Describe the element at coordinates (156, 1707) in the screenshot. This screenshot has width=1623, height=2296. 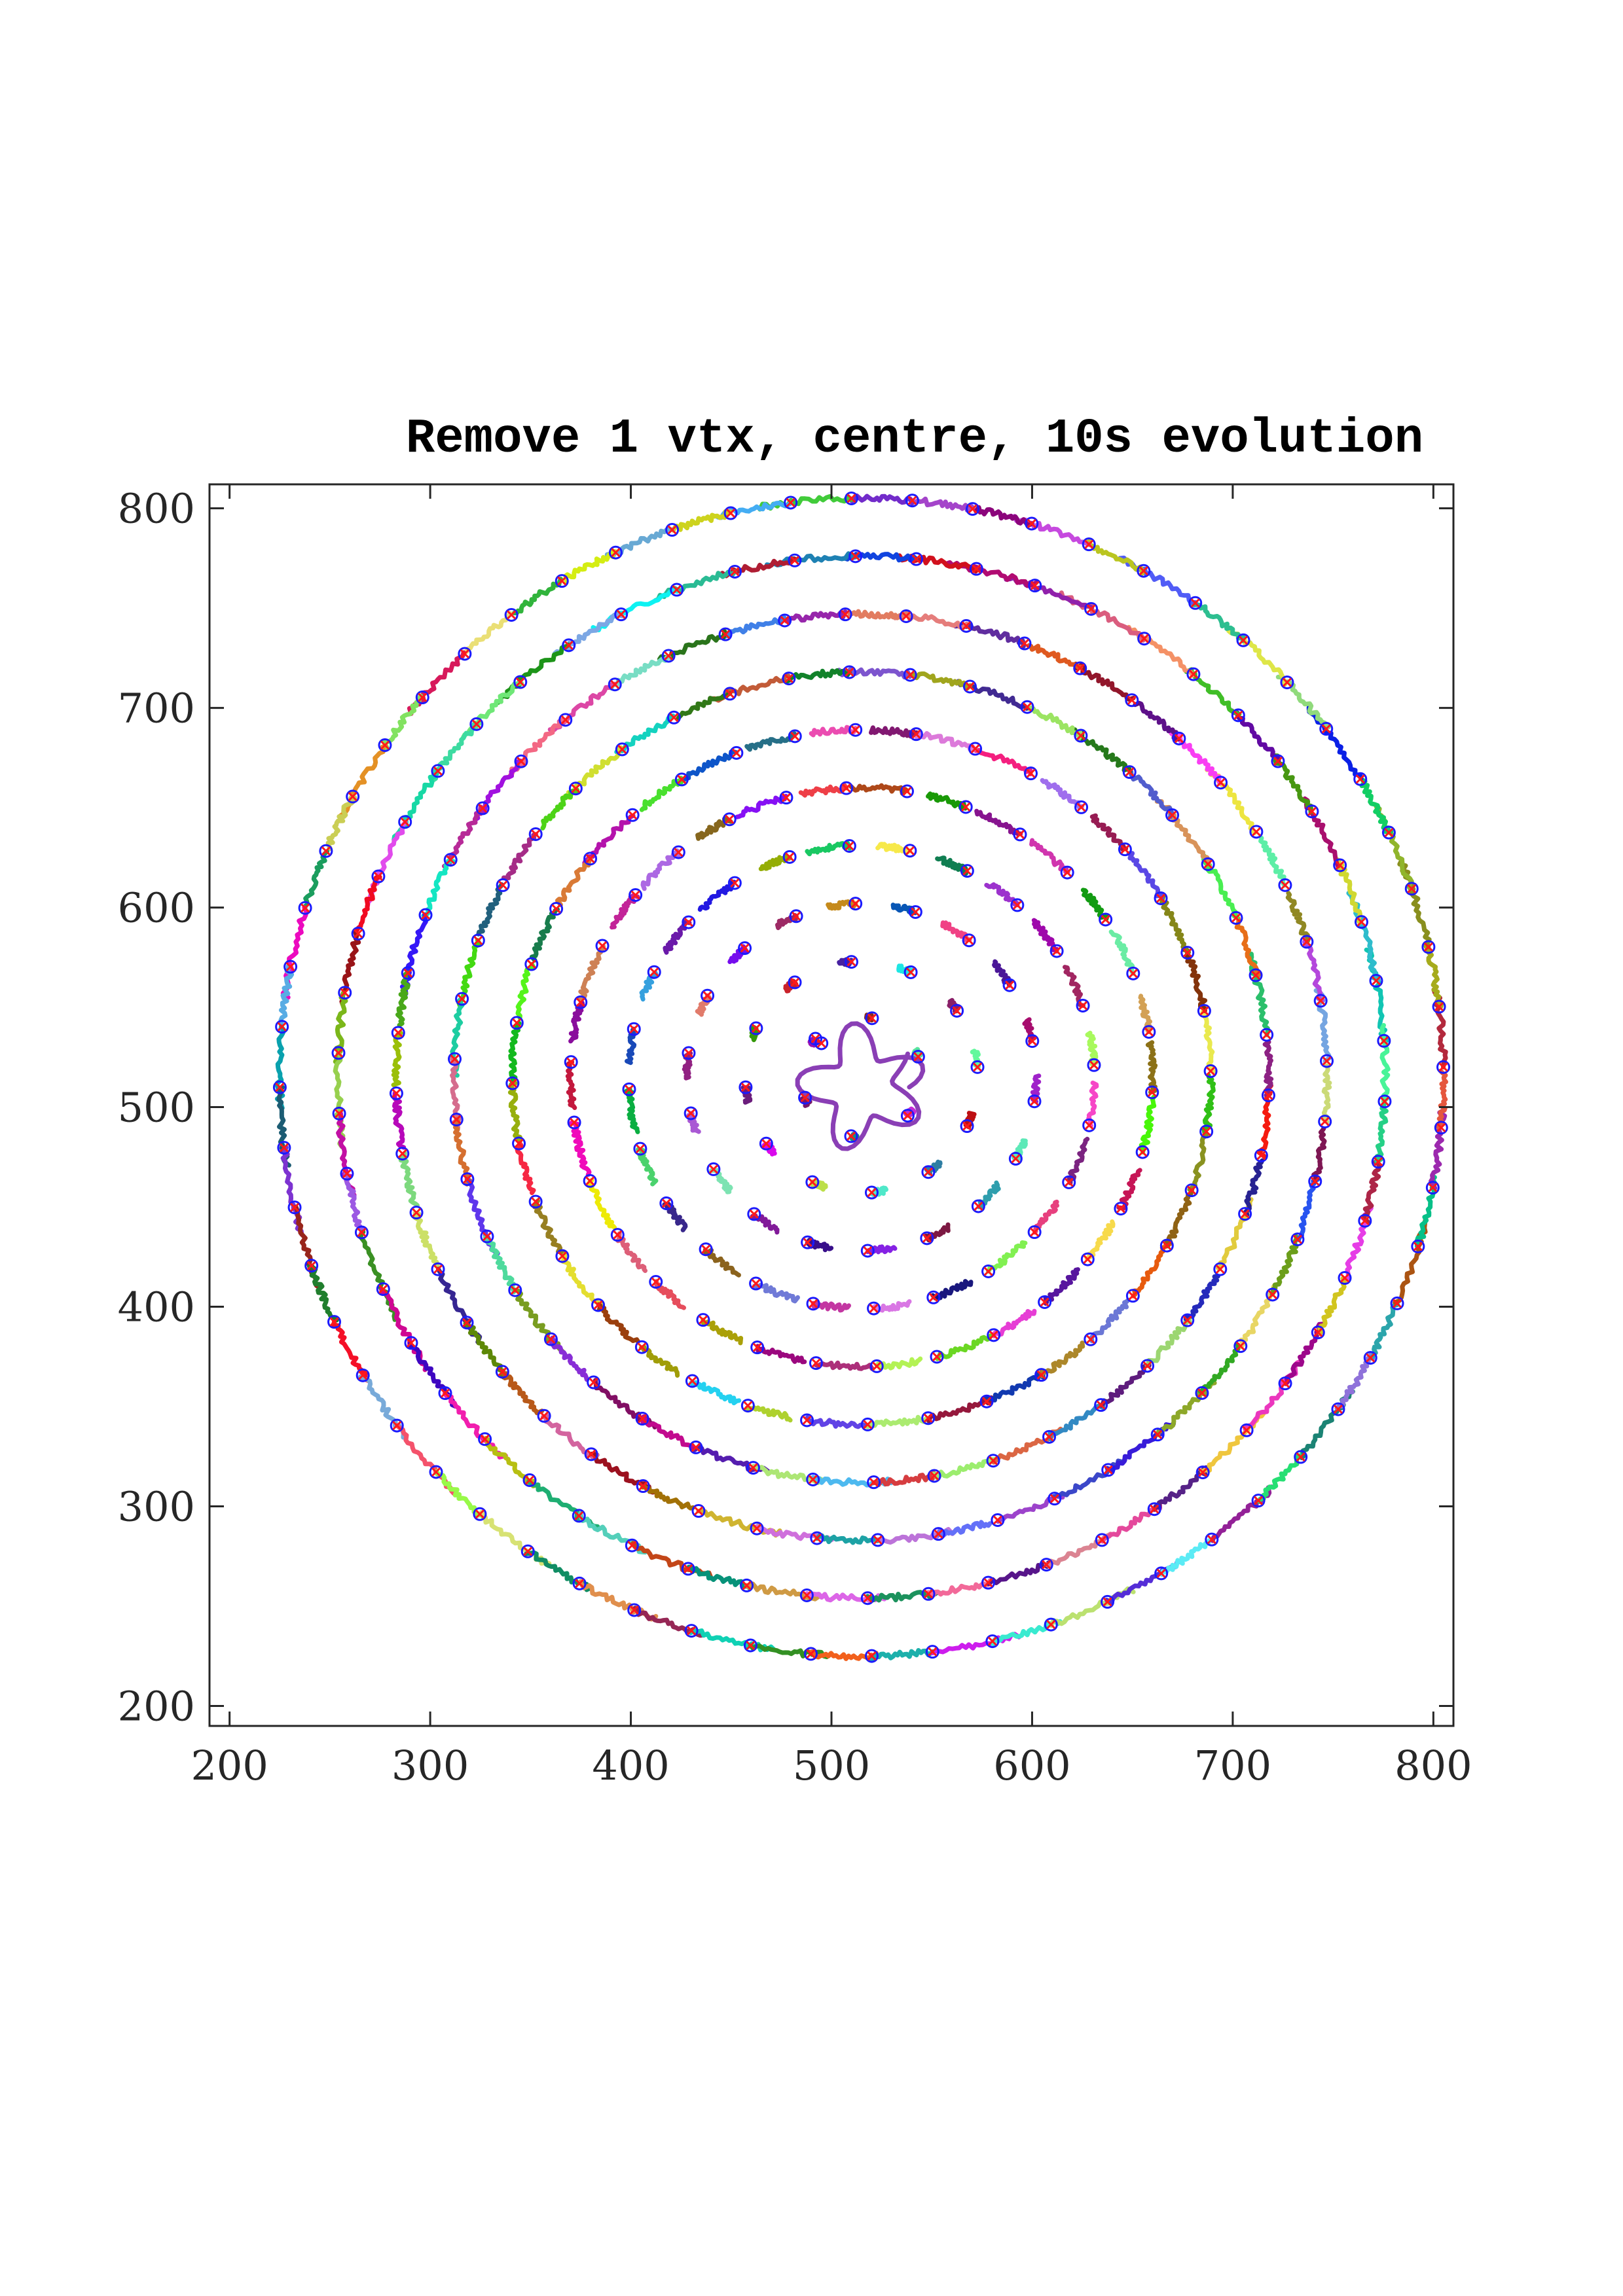
I see `y-tick-label: 200` at that location.